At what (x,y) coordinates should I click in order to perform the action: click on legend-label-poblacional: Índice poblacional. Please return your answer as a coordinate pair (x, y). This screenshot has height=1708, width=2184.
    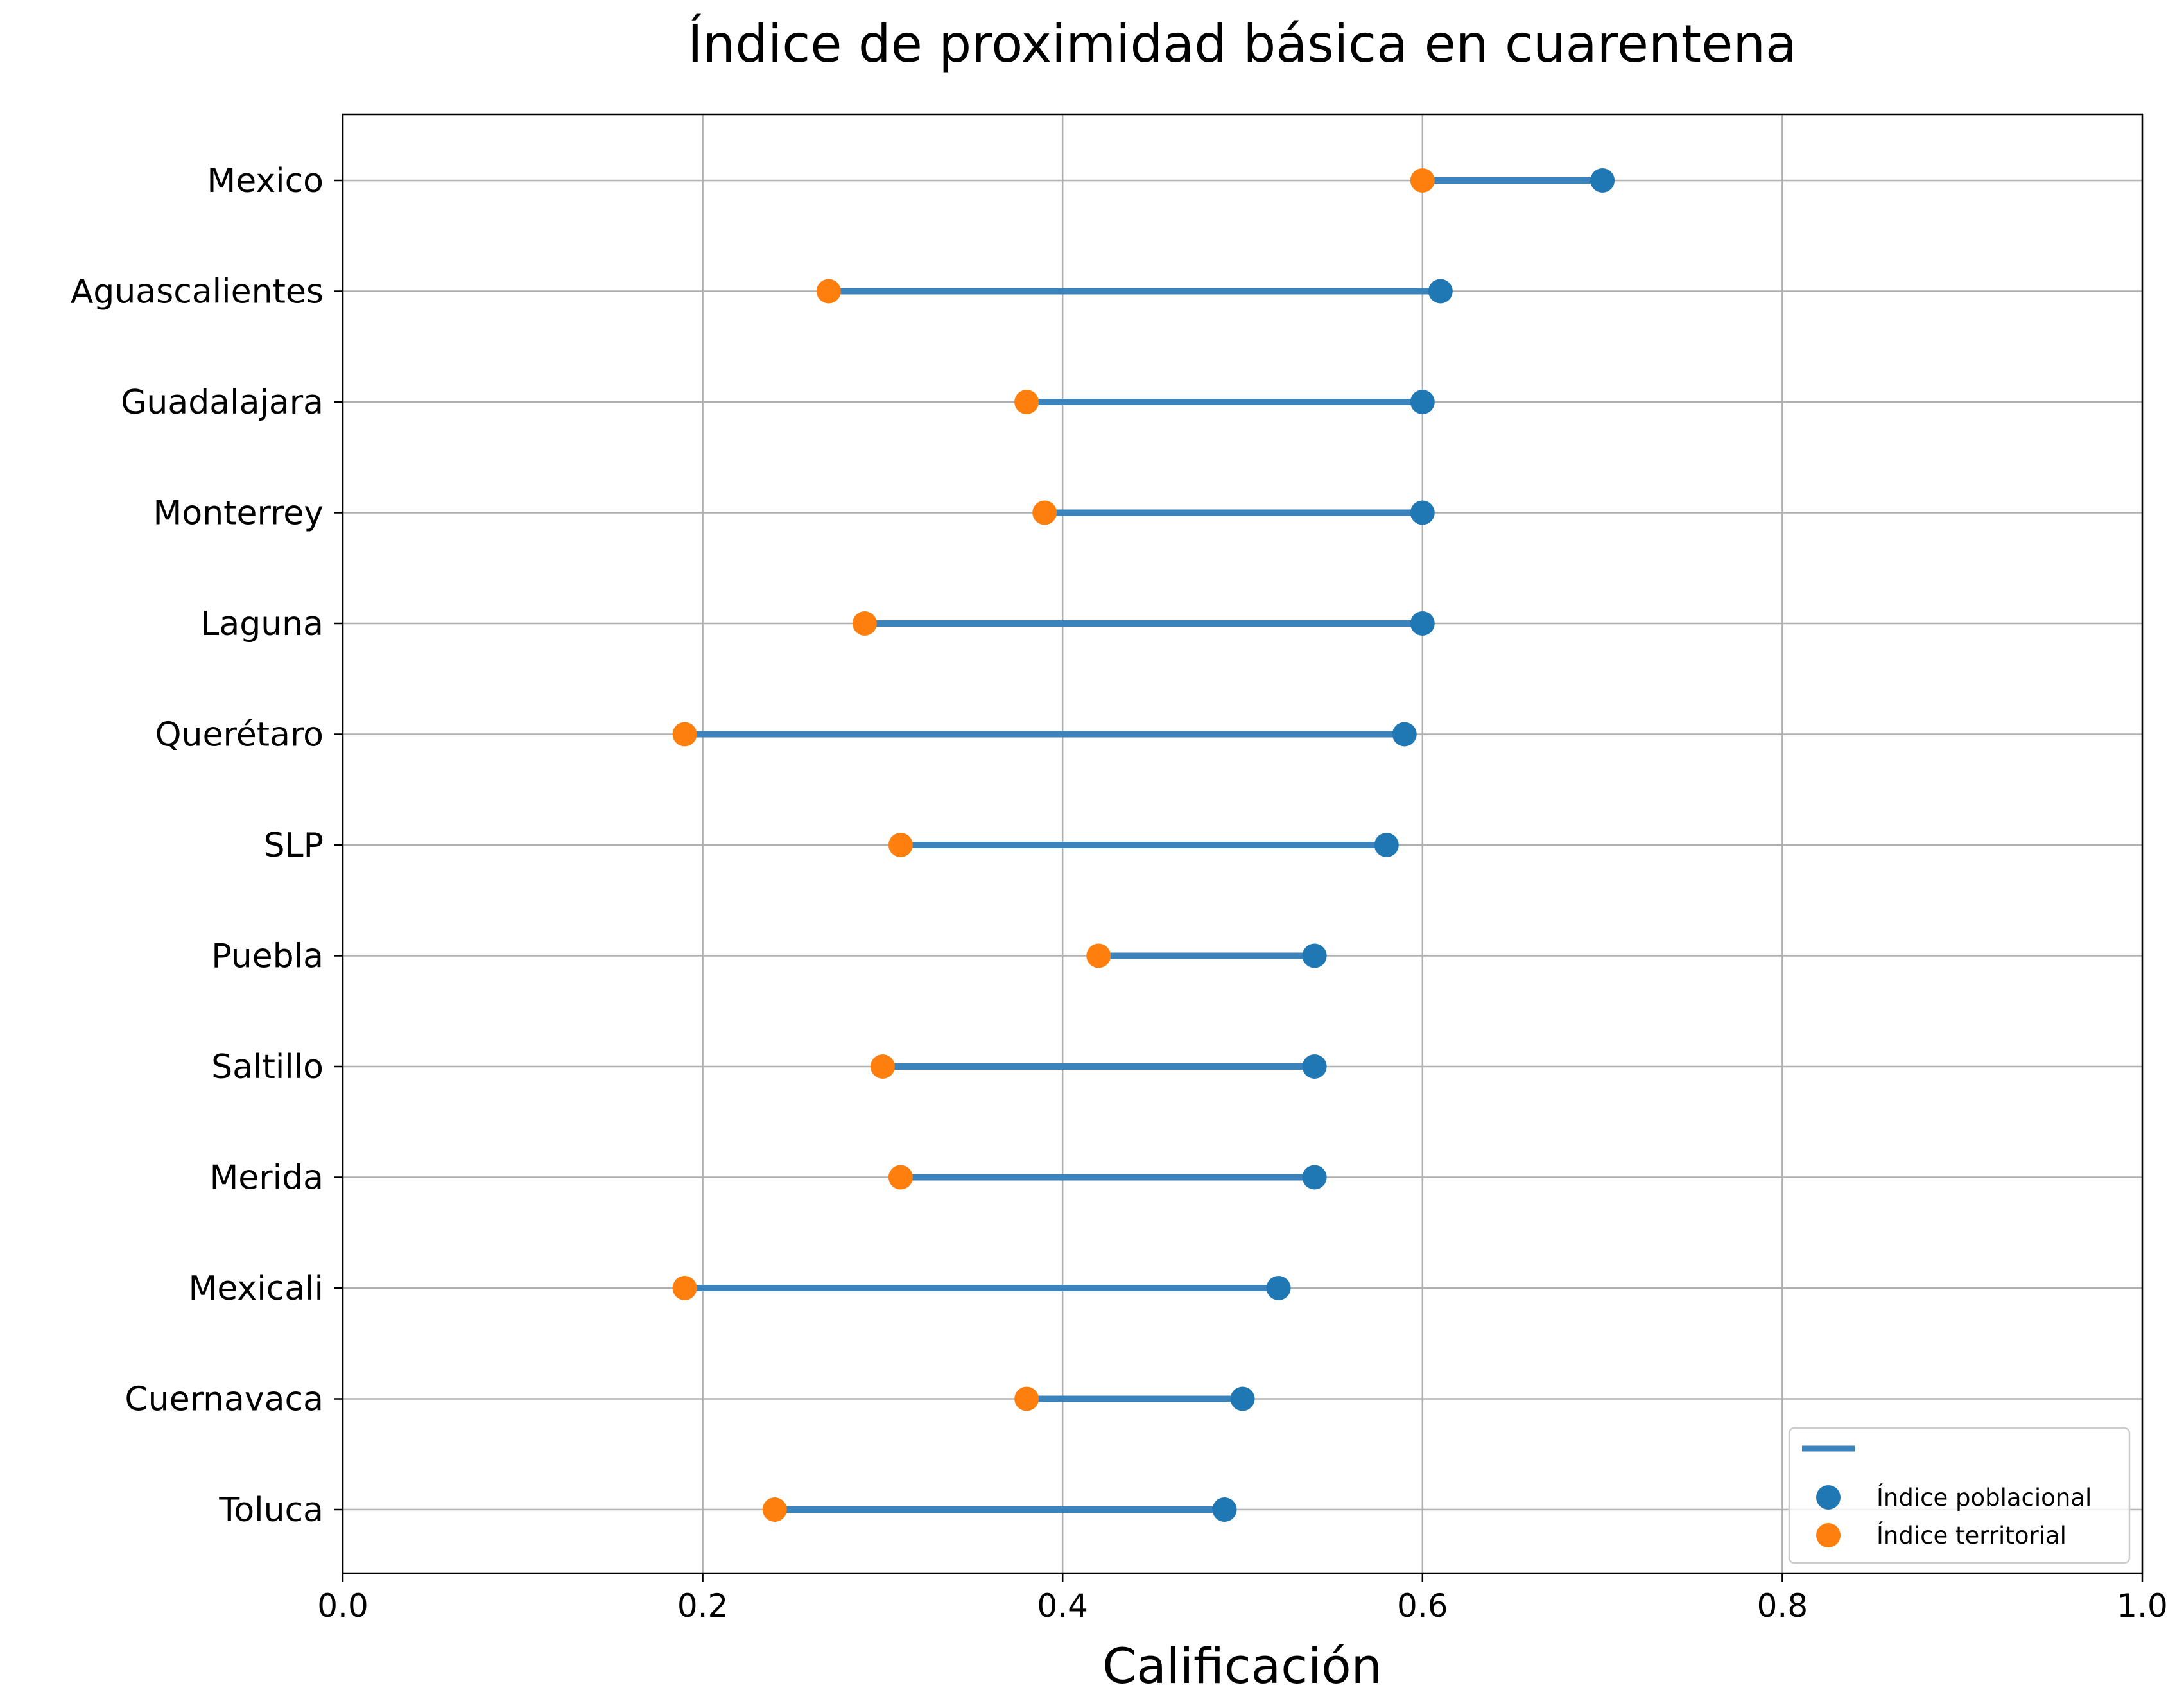
    Looking at the image, I should click on (1984, 1497).